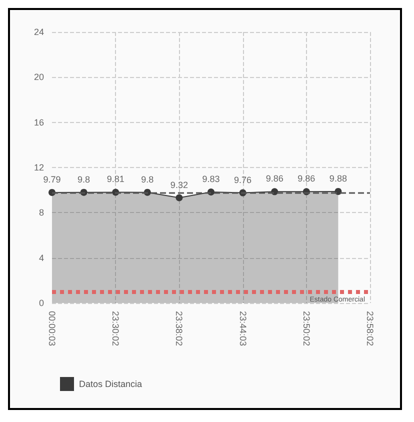  What do you see at coordinates (39, 122) in the screenshot?
I see `y-tick-label: 16` at bounding box center [39, 122].